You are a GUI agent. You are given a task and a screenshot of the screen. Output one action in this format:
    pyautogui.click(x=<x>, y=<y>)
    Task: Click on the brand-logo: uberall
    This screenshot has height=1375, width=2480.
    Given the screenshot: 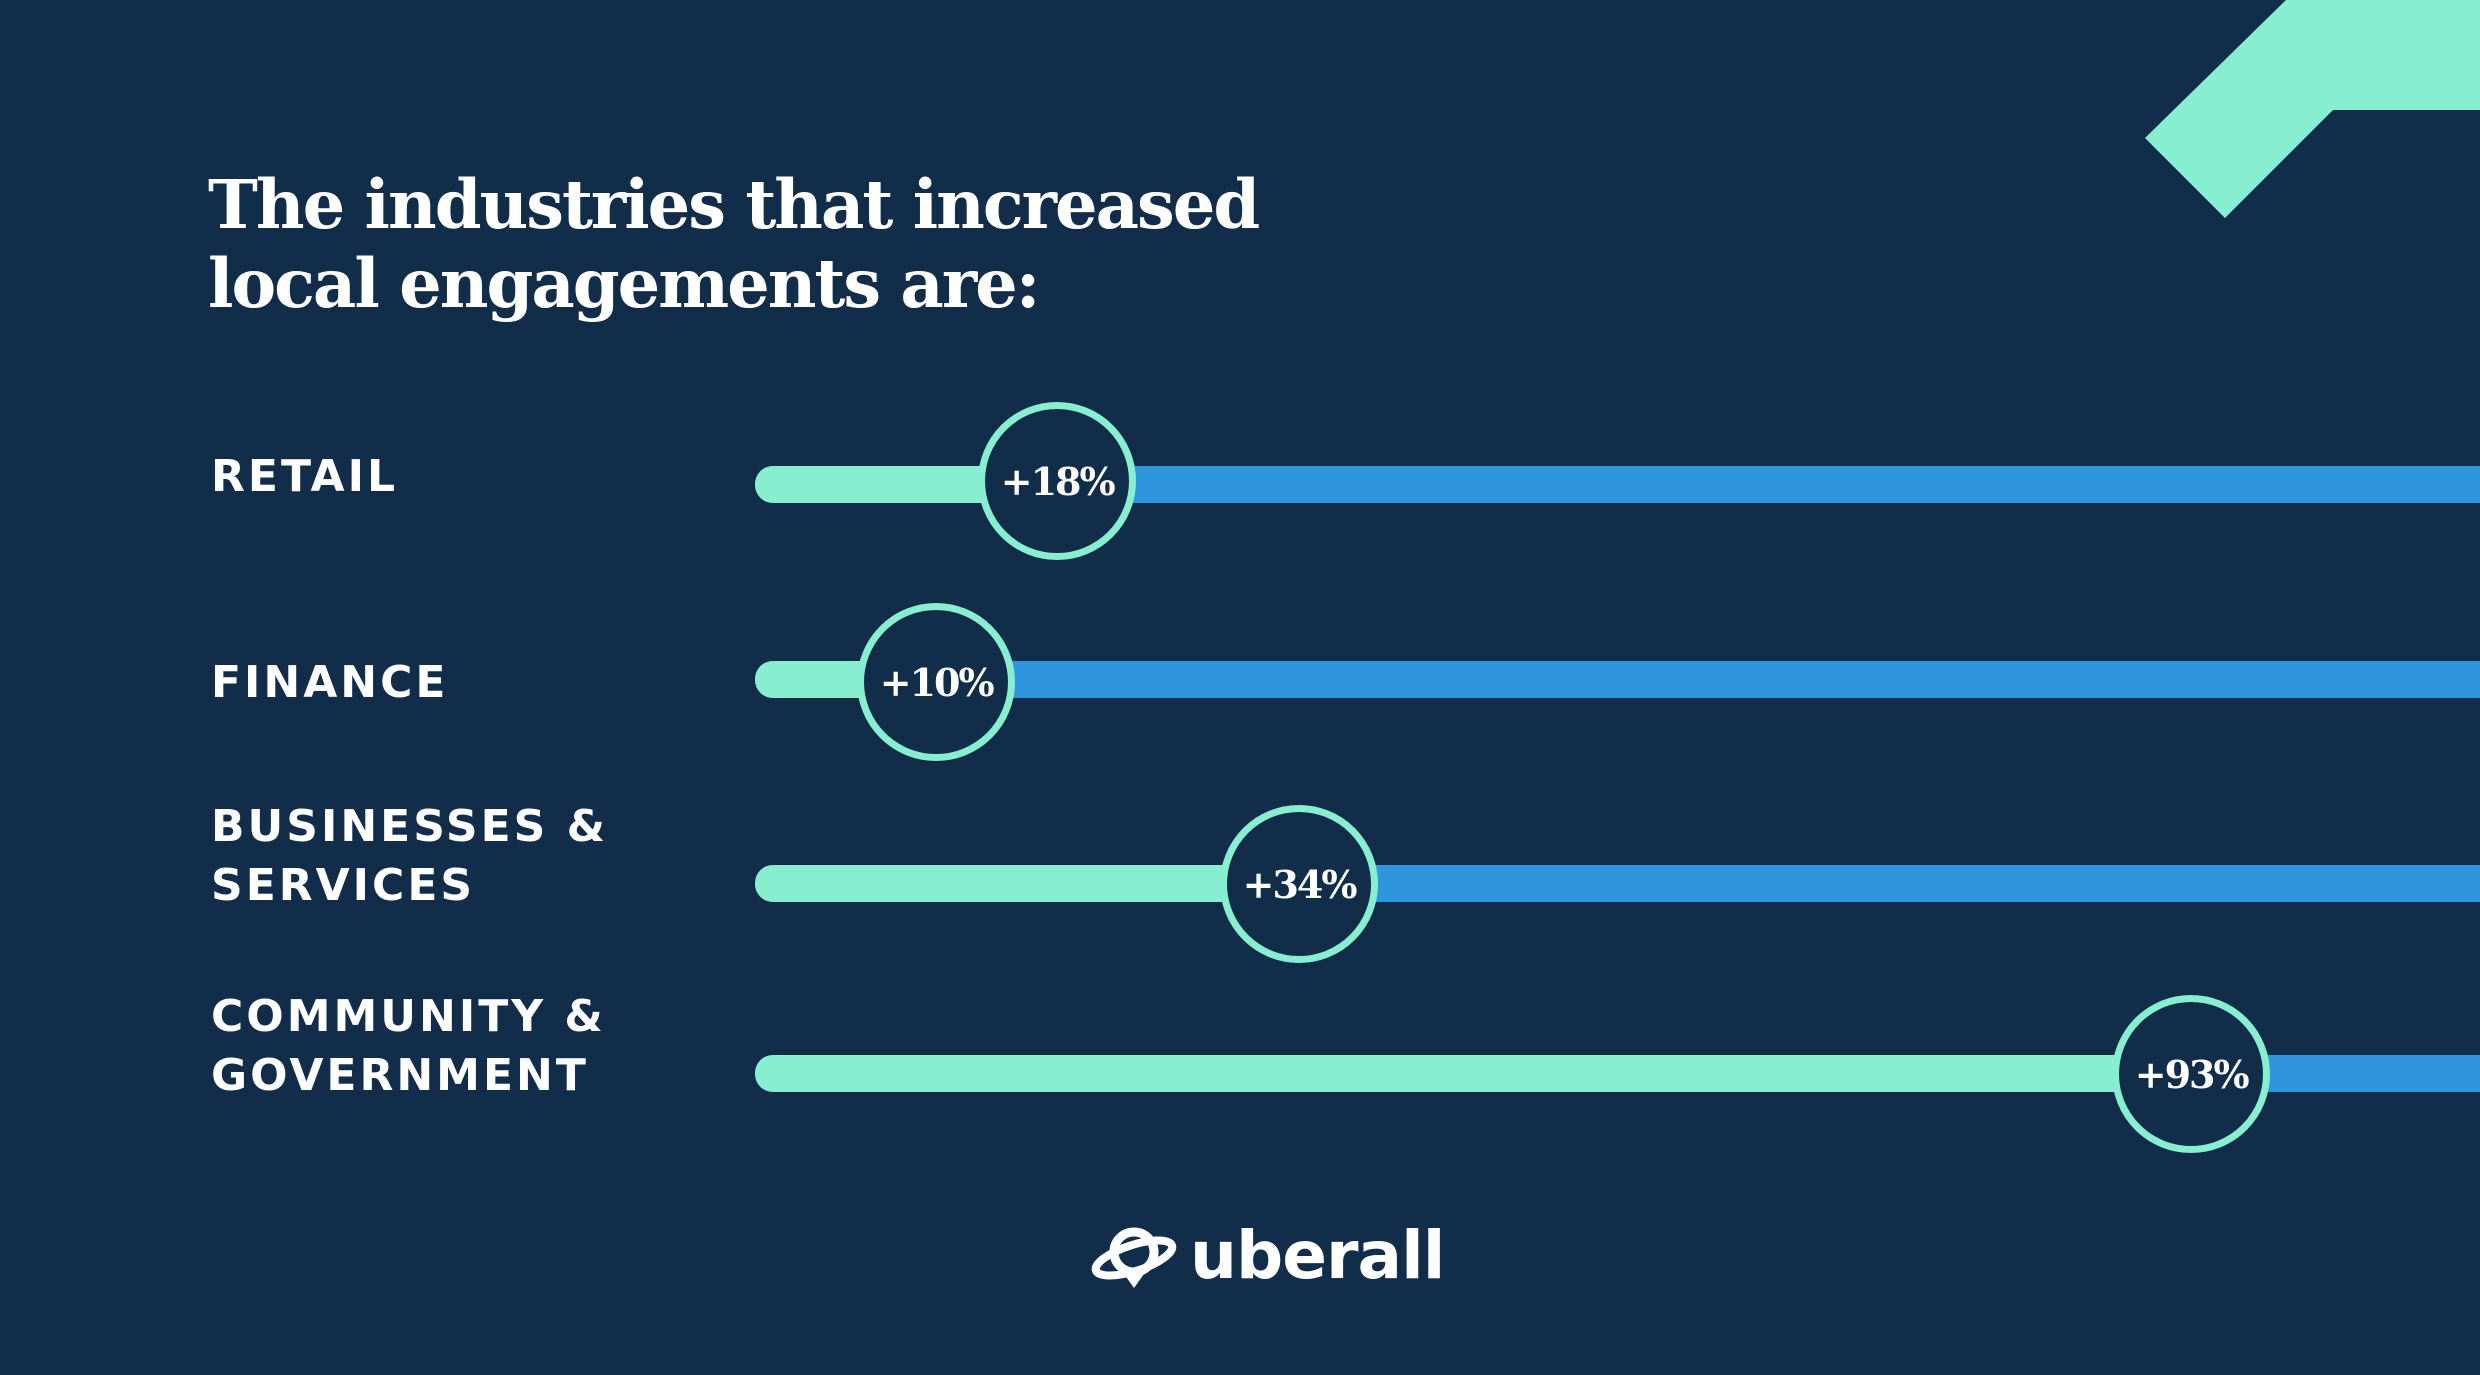 What is the action you would take?
    pyautogui.click(x=1266, y=1255)
    